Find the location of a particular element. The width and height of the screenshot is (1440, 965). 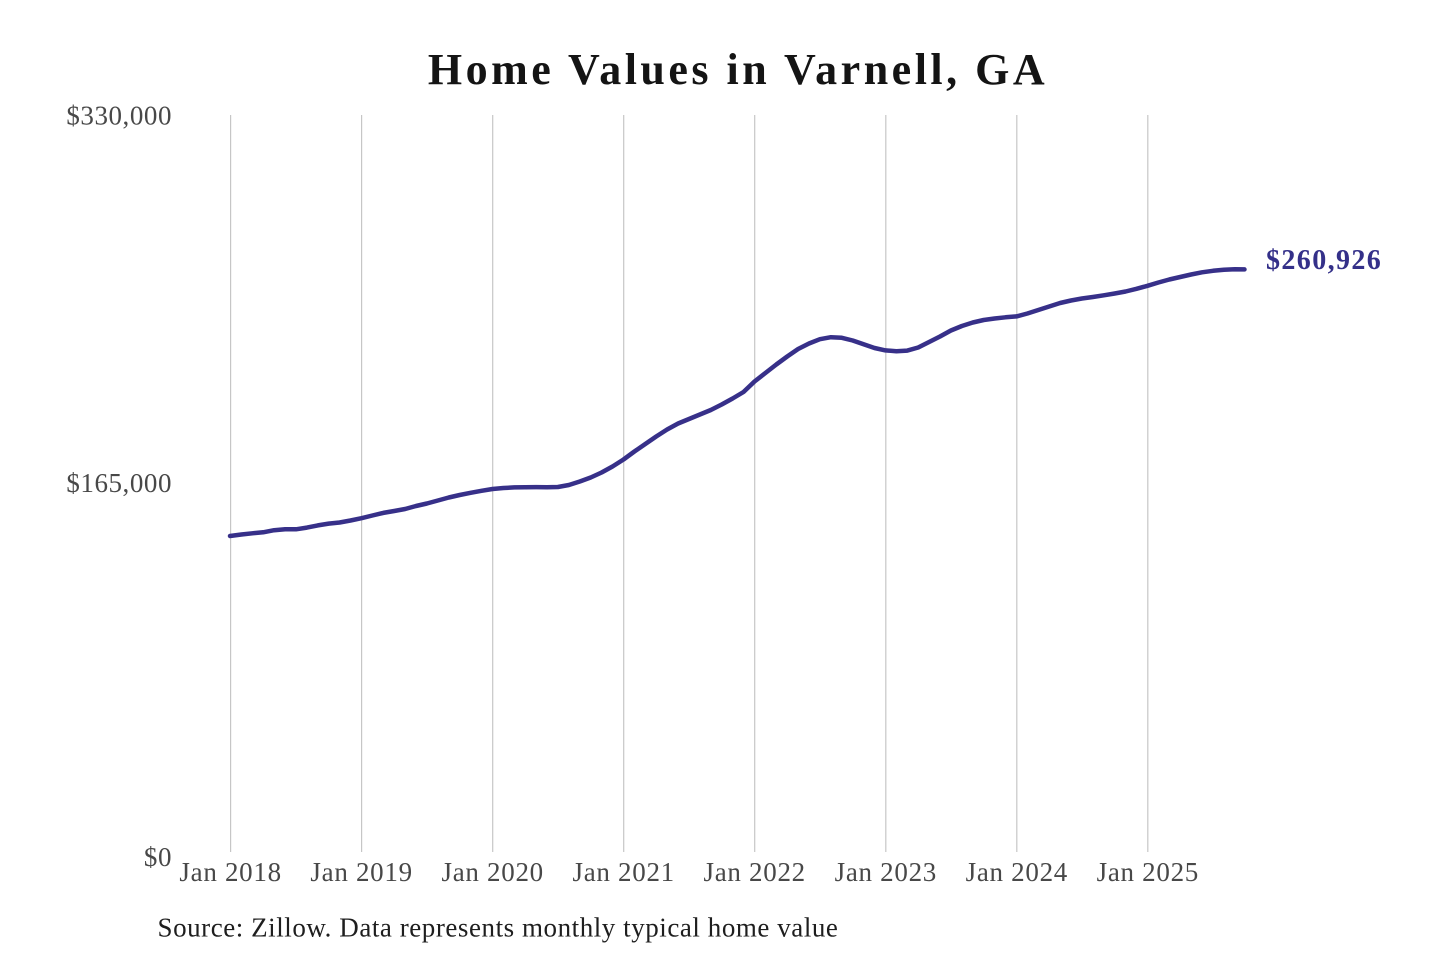

svg-text: Jan 2024 is located at coordinates (1017, 872).